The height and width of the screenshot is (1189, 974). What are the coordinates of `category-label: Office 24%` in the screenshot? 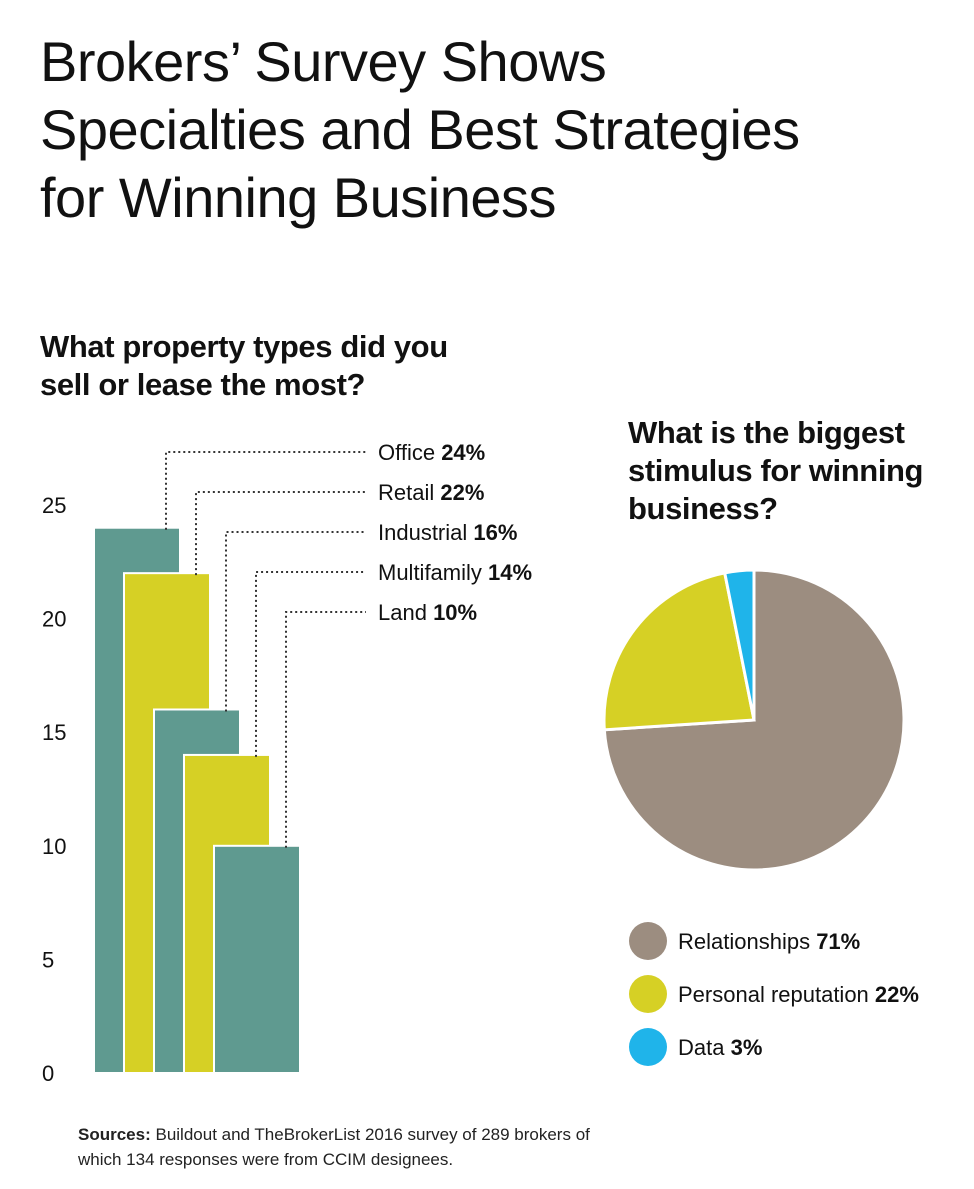 It's located at (431, 452).